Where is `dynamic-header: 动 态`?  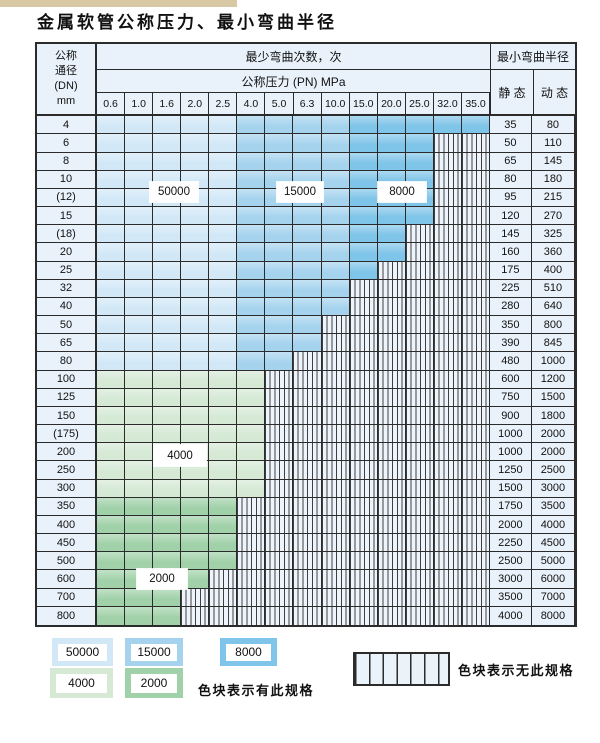
dynamic-header: 动 态 is located at coordinates (554, 92).